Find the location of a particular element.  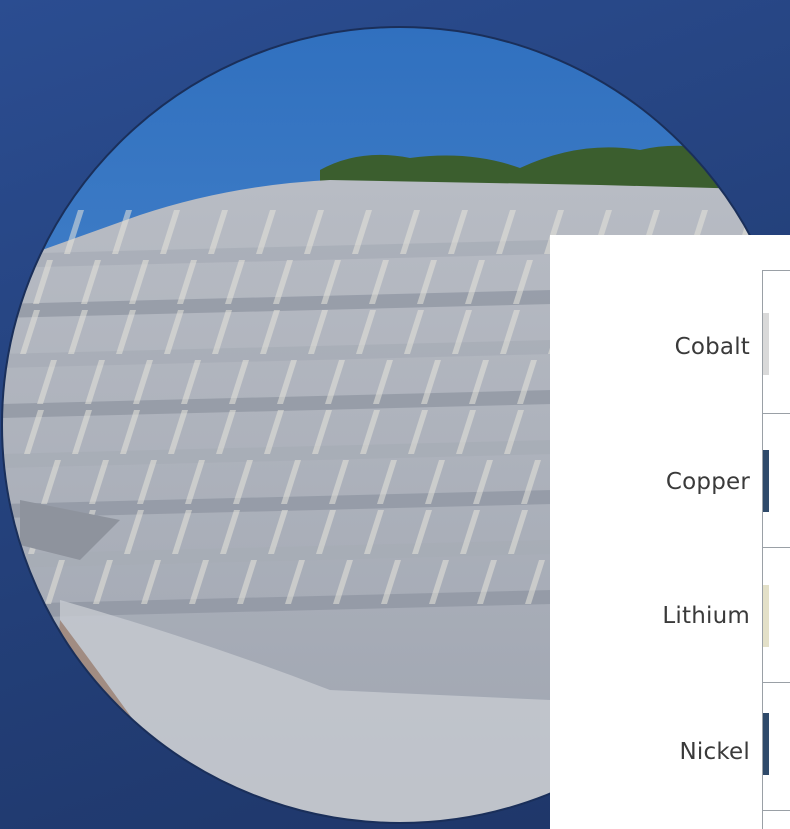

element-label-lithium: Lithium is located at coordinates (706, 616).